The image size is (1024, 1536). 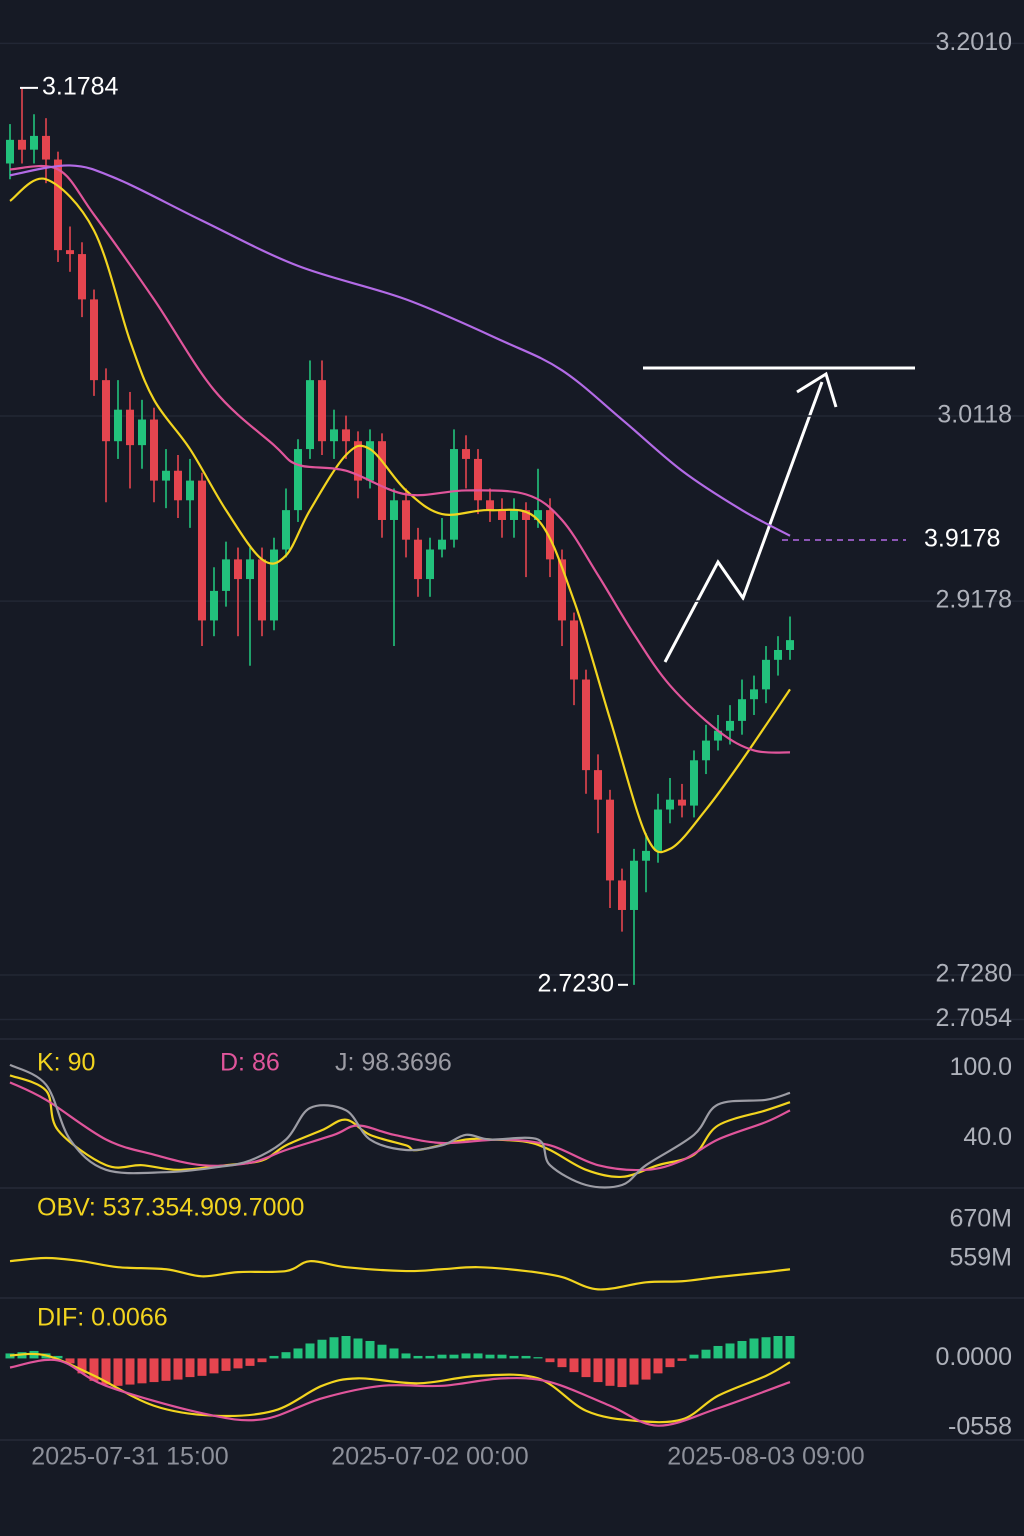 What do you see at coordinates (765, 1457) in the screenshot?
I see `x-tick-label: 2025-08-03 09:00` at bounding box center [765, 1457].